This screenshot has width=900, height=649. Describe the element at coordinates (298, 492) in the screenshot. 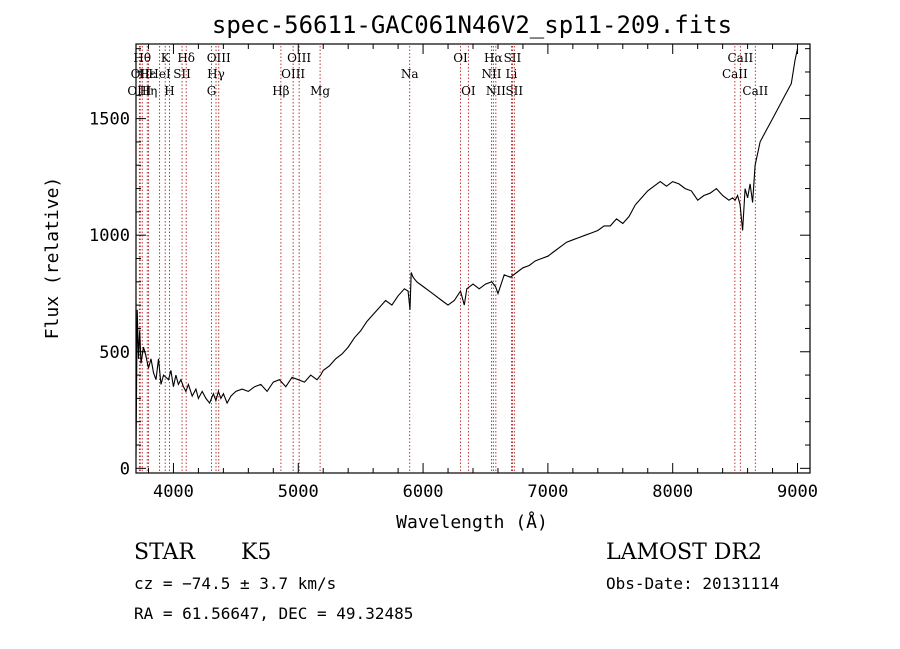

I see `x-tick-label: 5000` at that location.